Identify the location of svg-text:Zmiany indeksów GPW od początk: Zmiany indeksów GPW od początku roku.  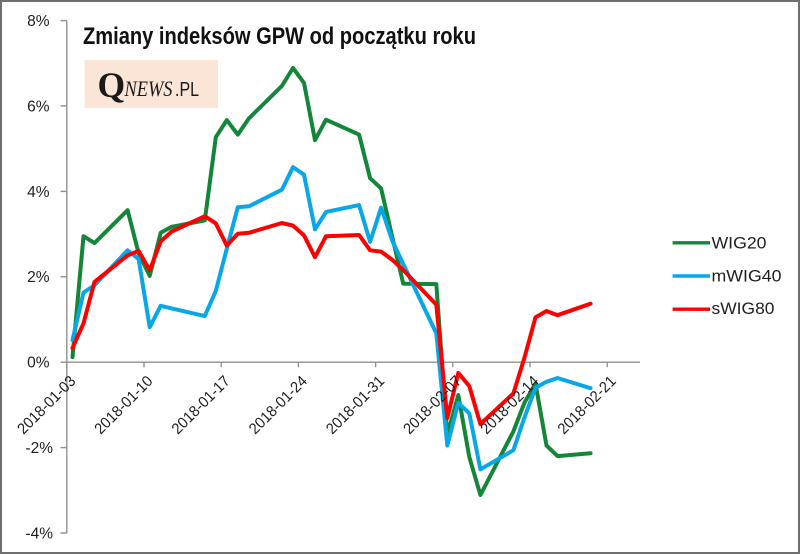
(279, 36).